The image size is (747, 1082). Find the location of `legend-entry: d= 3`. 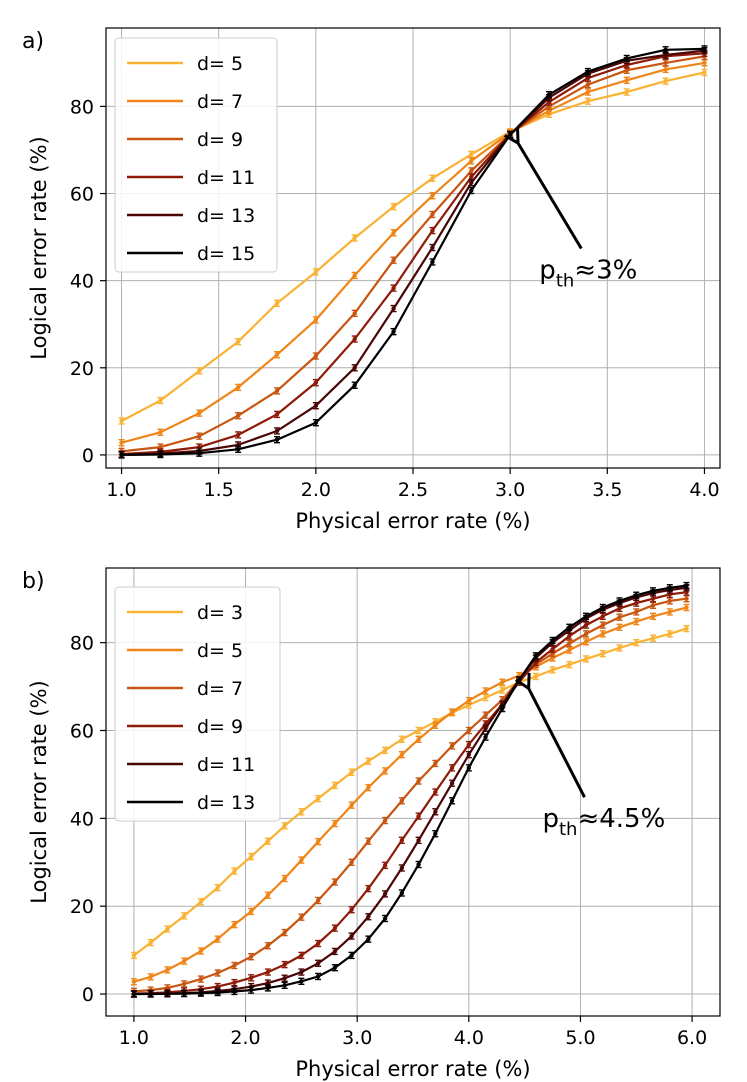

legend-entry: d= 3 is located at coordinates (185, 613).